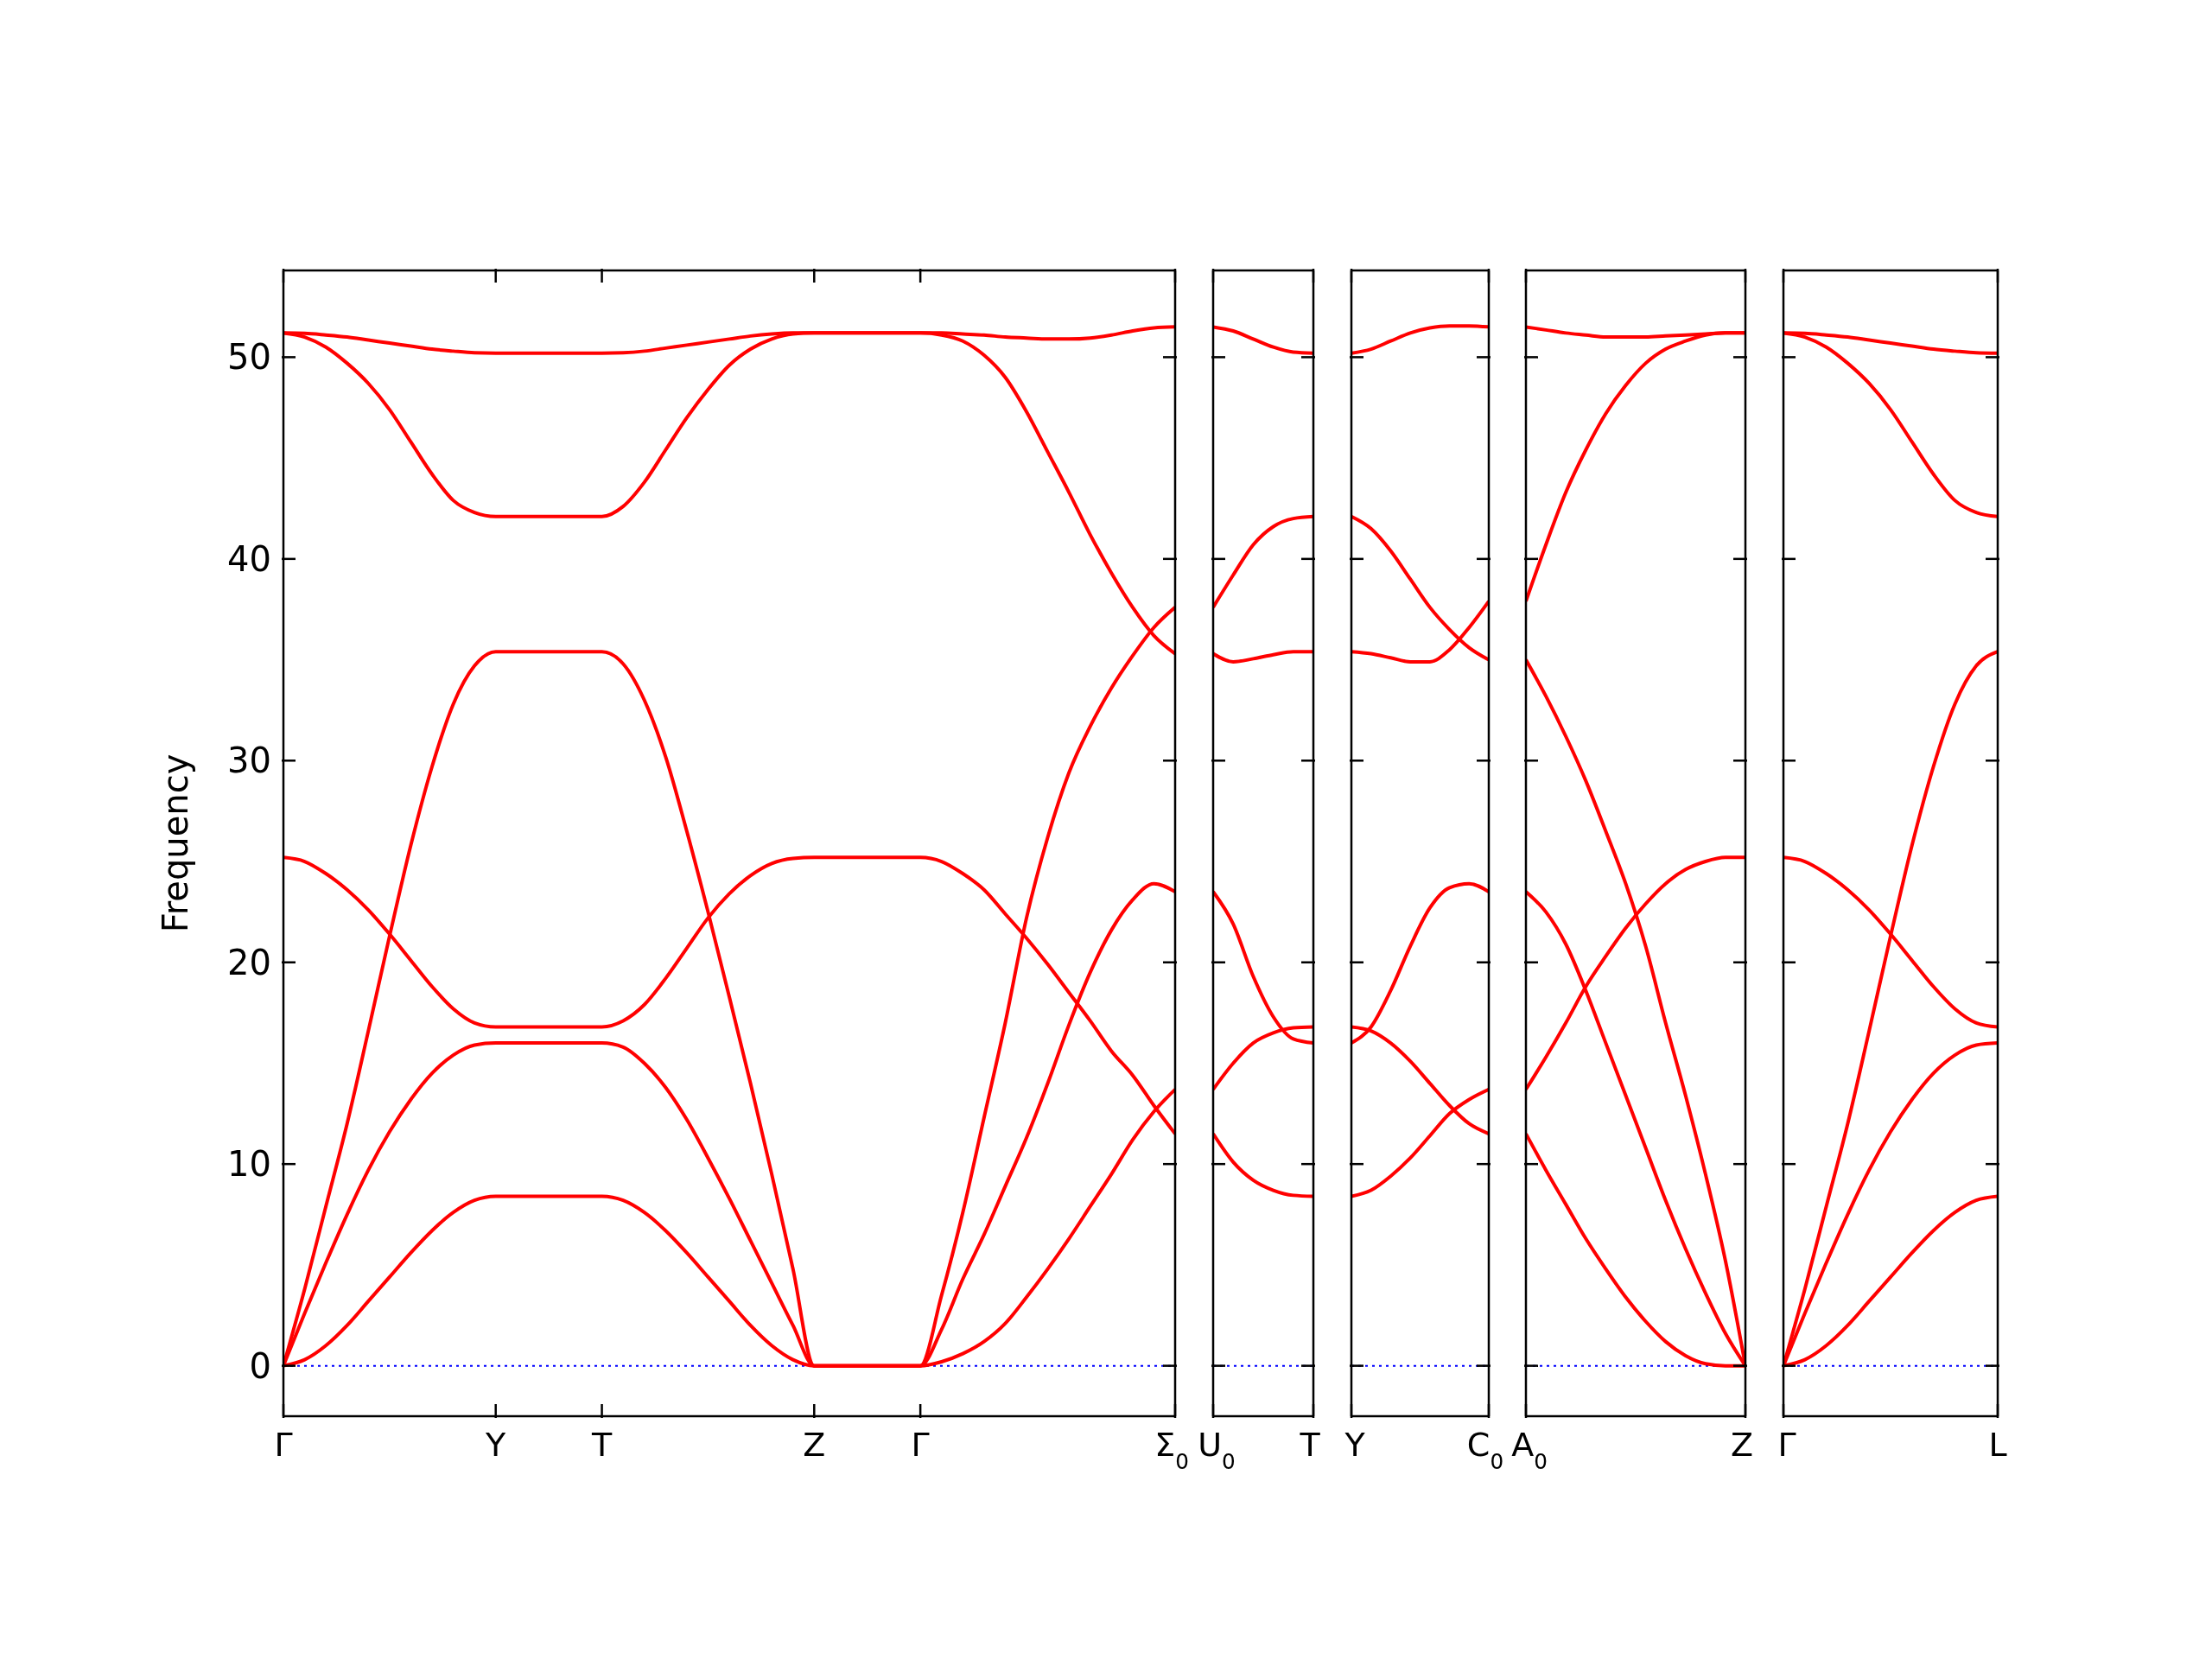 This screenshot has width=2212, height=1659. I want to click on x-tick-label: U$_{0}$, so click(1217, 1450).